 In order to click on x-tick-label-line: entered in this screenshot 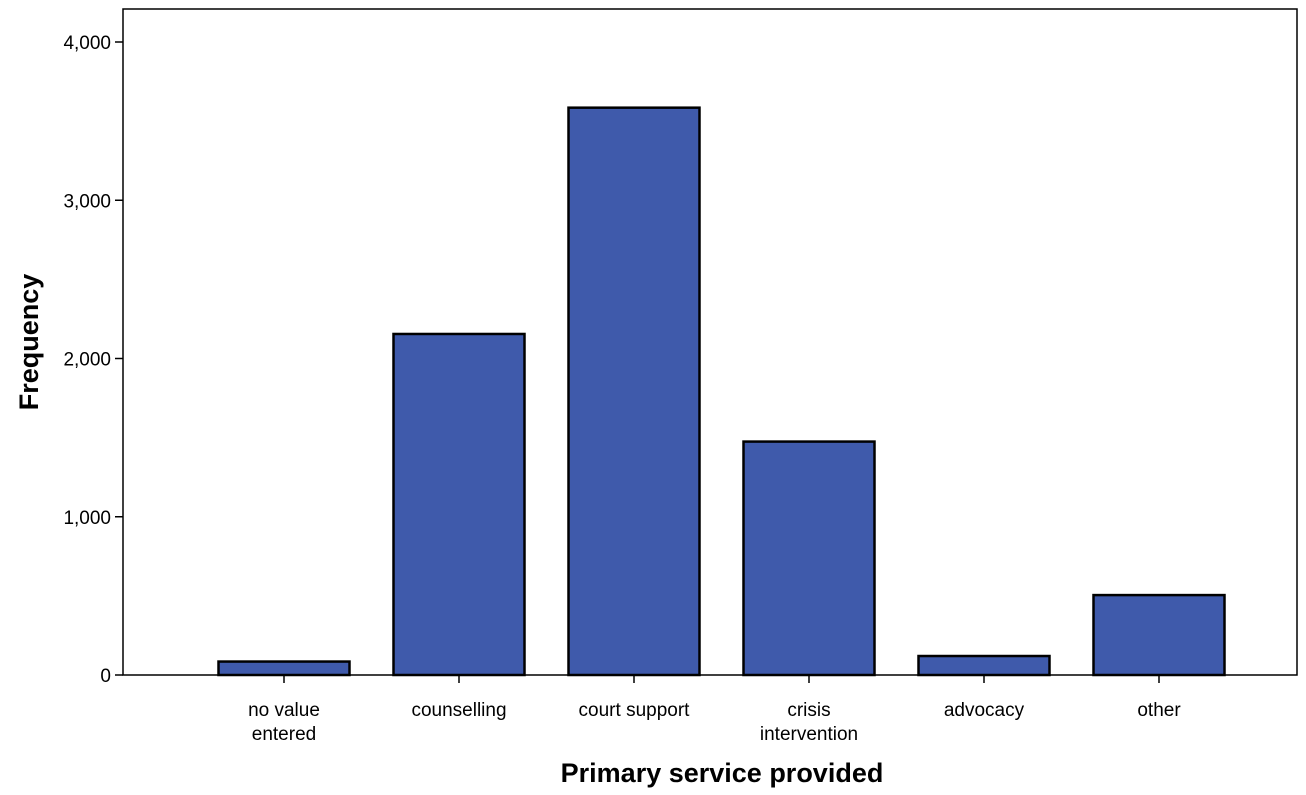, I will do `click(284, 734)`.